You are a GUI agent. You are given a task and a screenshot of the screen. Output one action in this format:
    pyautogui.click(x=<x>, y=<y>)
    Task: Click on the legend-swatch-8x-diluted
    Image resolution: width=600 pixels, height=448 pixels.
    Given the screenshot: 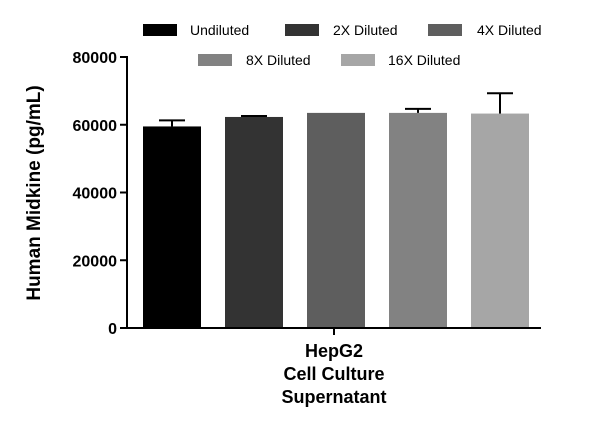 What is the action you would take?
    pyautogui.click(x=215, y=60)
    